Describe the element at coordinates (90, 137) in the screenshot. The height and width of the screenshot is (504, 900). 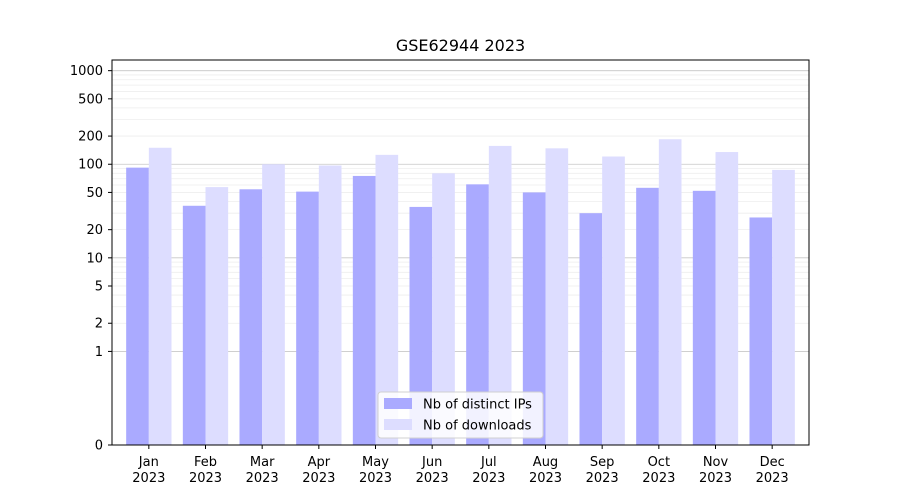
I see `y-tick-label: 200` at that location.